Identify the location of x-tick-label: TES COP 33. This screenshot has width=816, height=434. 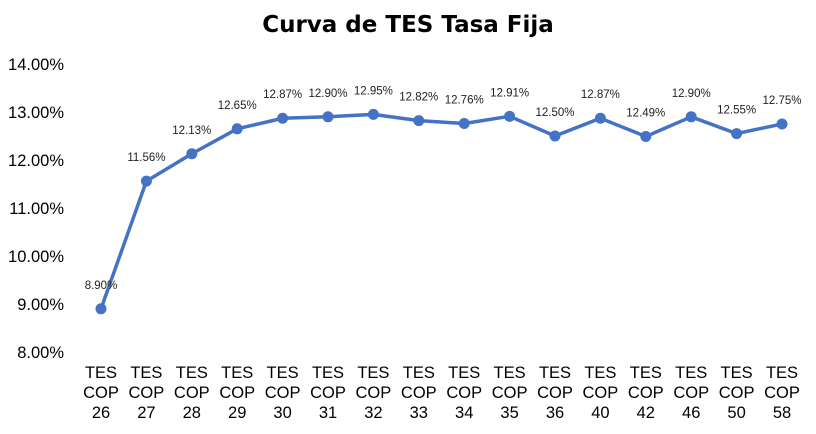
(419, 393).